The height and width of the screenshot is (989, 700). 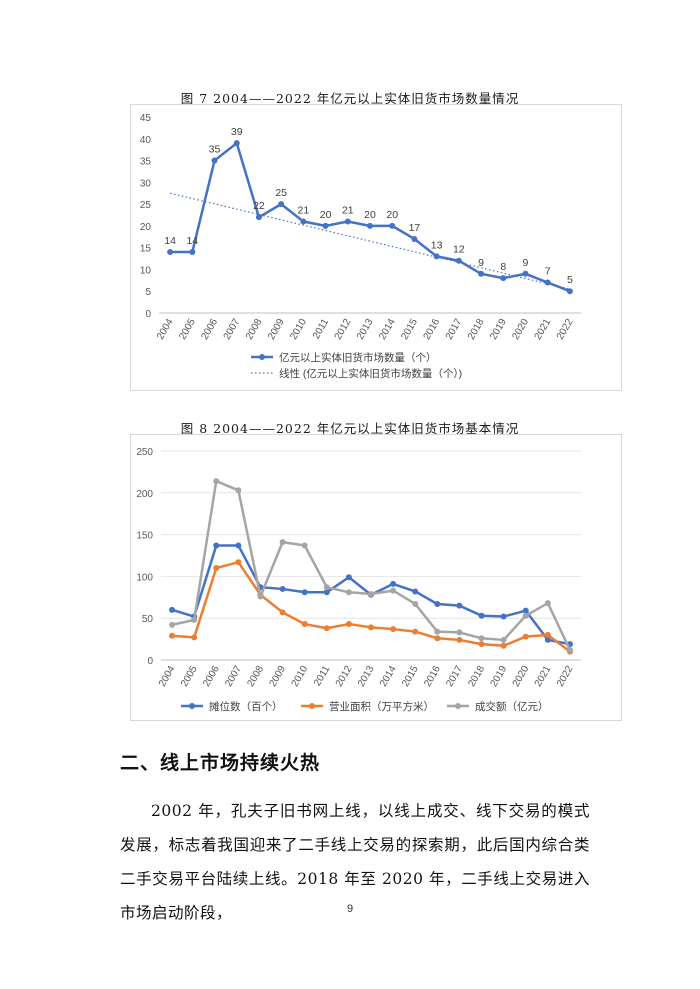 I want to click on x-tick-label: 2016, so click(x=432, y=676).